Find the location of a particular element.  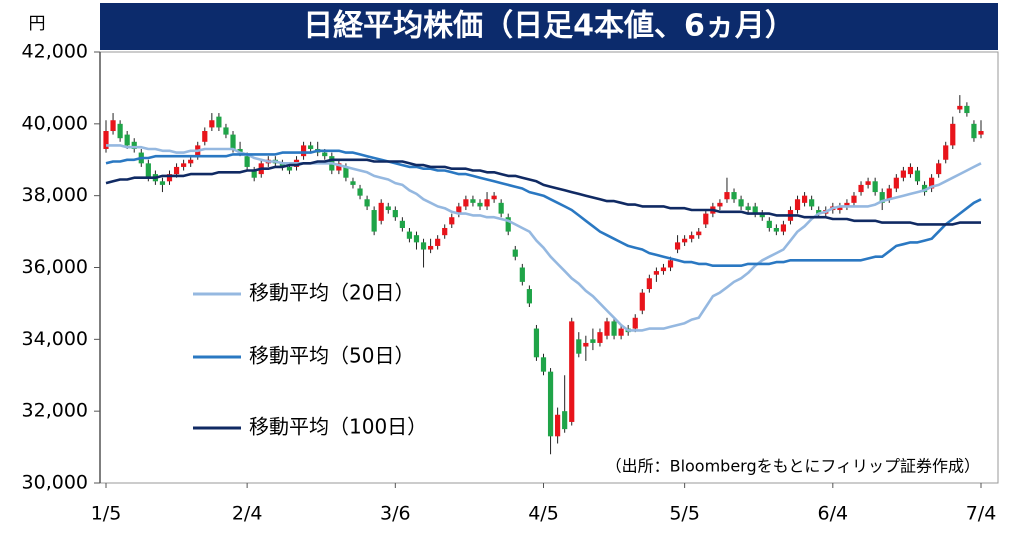

y-tick-label: 30,000 is located at coordinates (55, 483).